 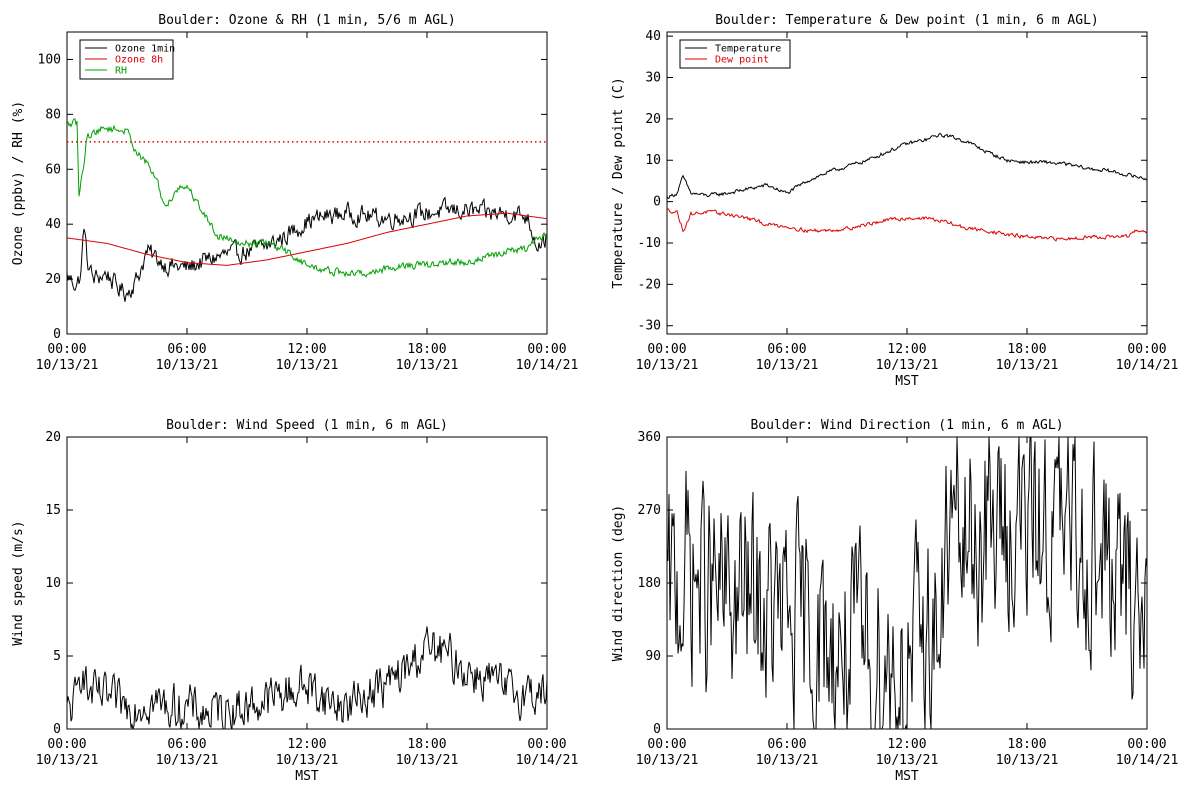 What do you see at coordinates (906, 425) in the screenshot?
I see `chart-title: Boulder: Wind Direction (1 min, 6 m AGL)` at bounding box center [906, 425].